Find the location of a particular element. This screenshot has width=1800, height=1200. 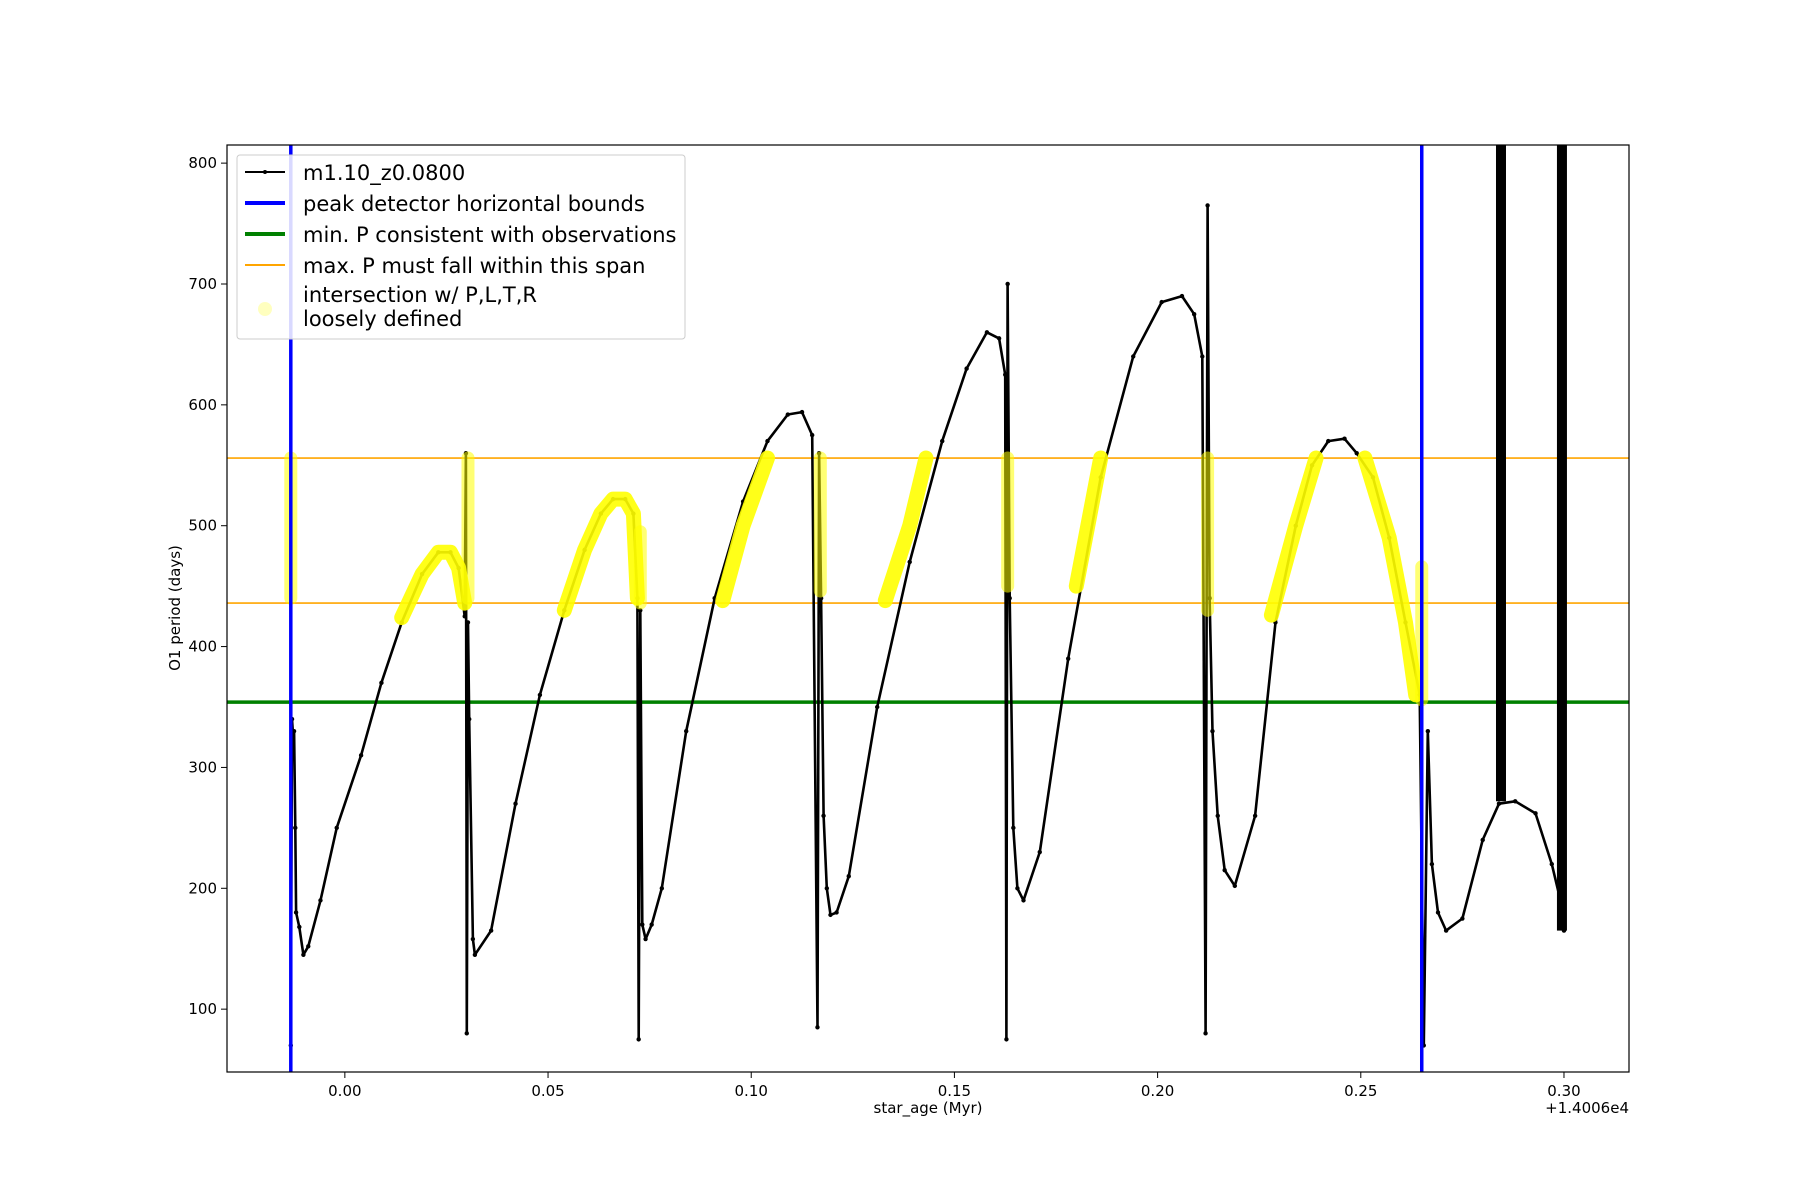

x-tick-label: 0.20 is located at coordinates (1157, 1091).